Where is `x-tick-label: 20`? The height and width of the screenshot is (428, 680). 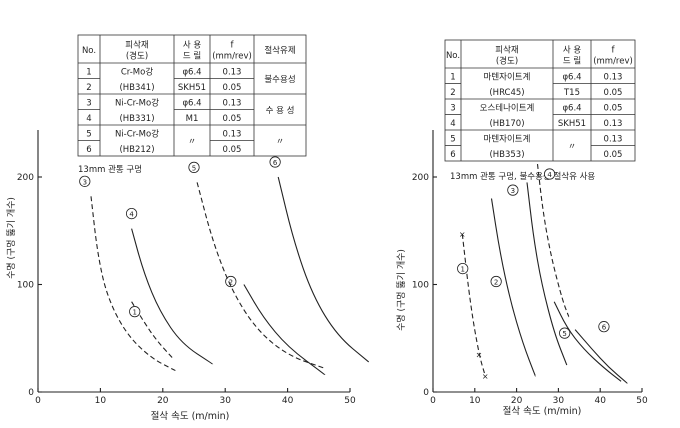
x-tick-label: 20 is located at coordinates (517, 401).